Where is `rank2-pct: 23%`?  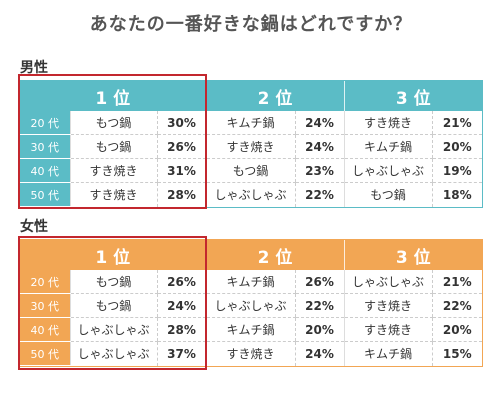 rank2-pct: 23% is located at coordinates (319, 170).